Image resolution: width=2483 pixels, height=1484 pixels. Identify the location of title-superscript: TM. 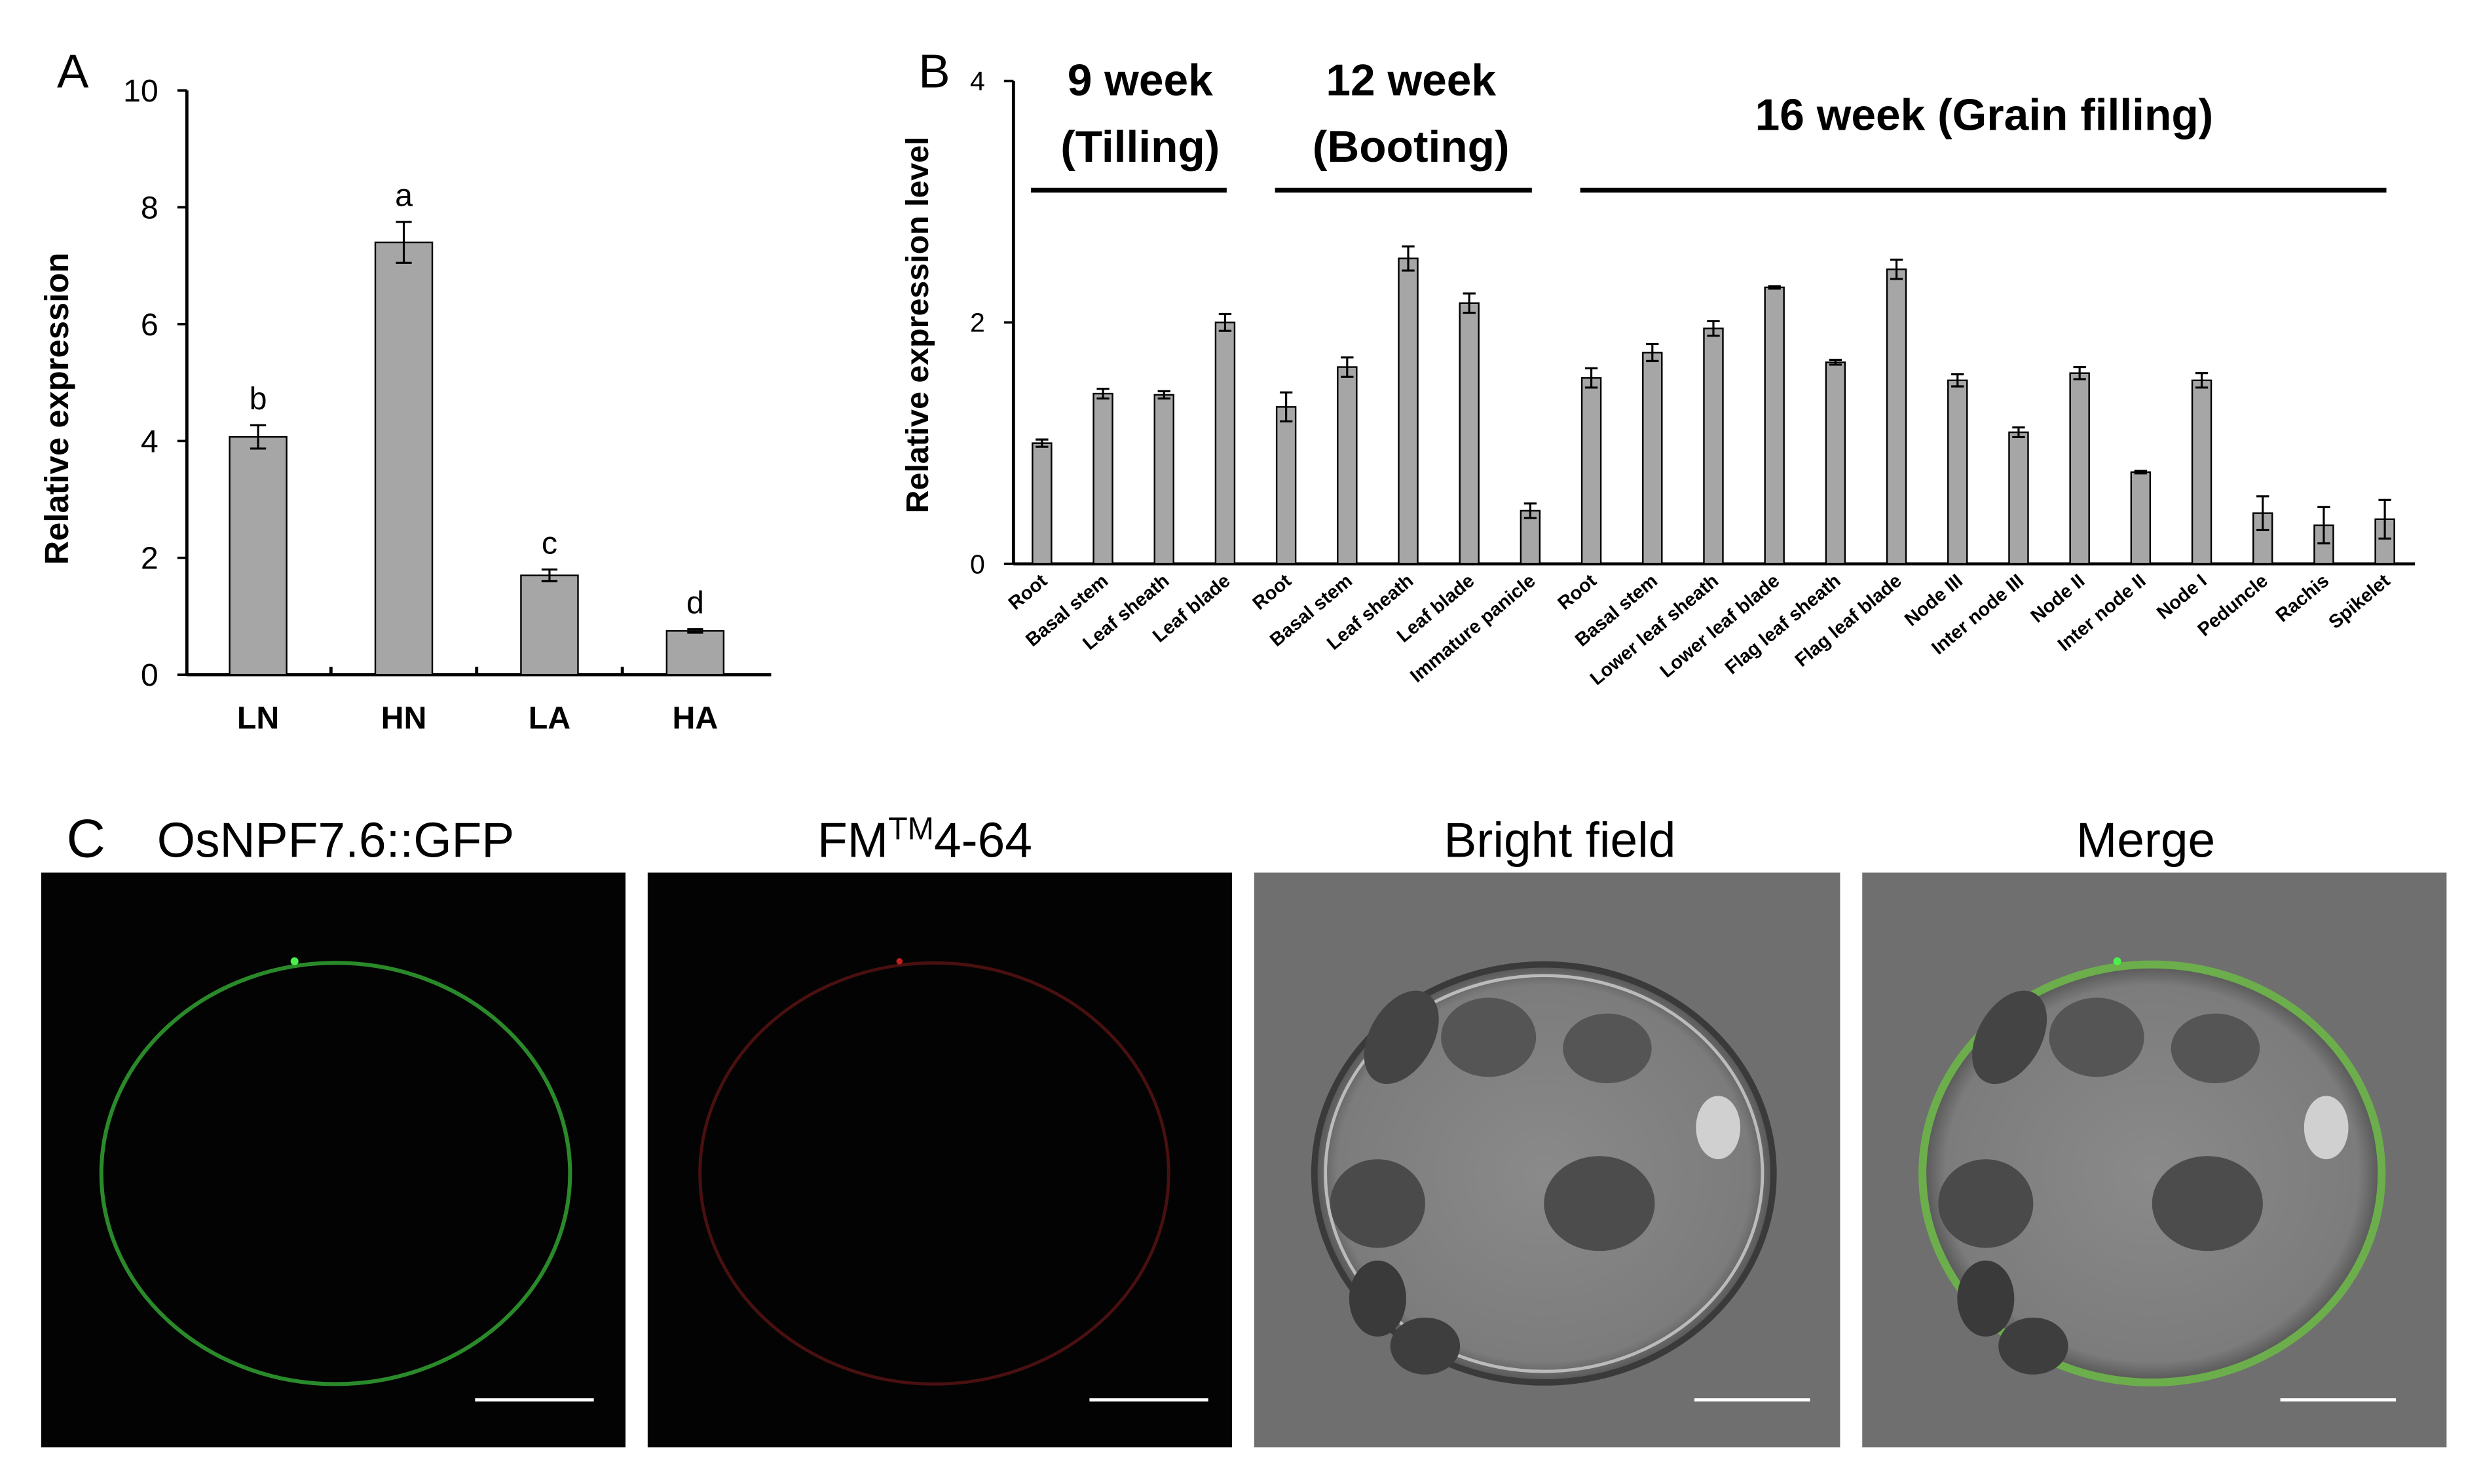
(911, 829).